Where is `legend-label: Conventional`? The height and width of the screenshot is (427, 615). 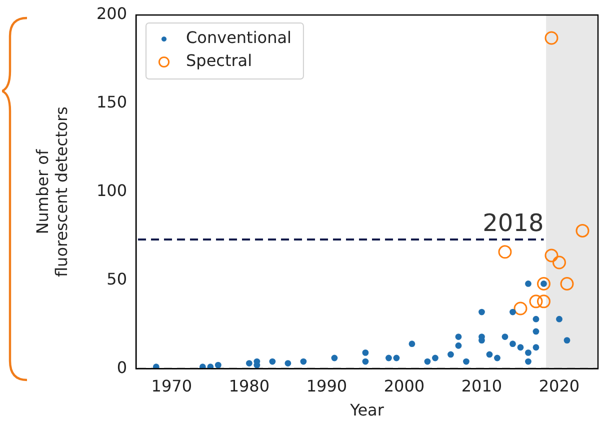
legend-label: Conventional is located at coordinates (239, 38).